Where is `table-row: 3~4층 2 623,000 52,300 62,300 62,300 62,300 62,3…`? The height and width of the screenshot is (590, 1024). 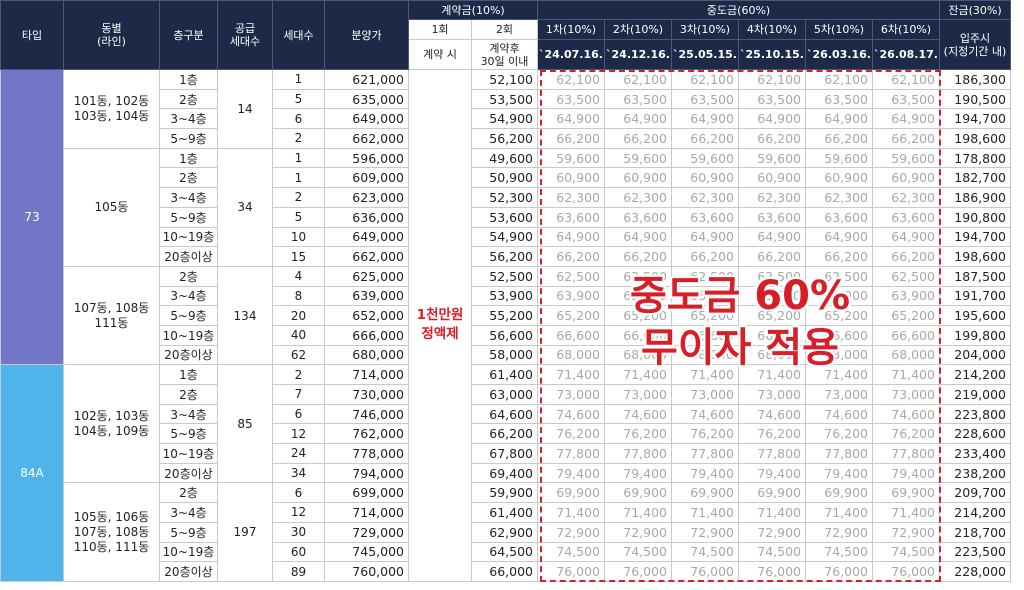
table-row: 3~4층 2 623,000 52,300 62,300 62,300 62,300 62,3… is located at coordinates (506, 197).